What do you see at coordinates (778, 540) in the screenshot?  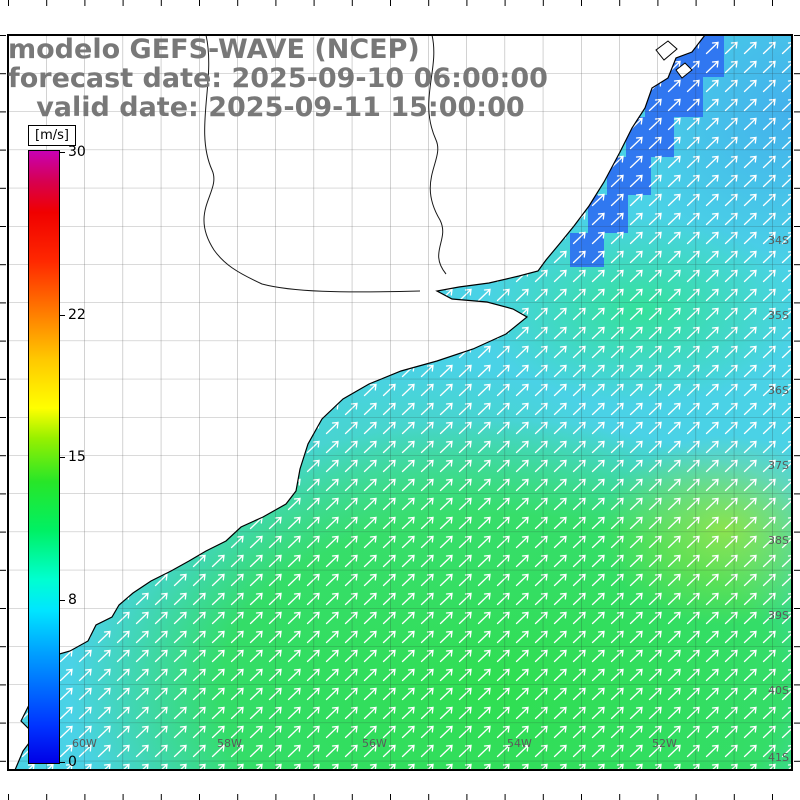 I see `lat-label-38s: 38S` at bounding box center [778, 540].